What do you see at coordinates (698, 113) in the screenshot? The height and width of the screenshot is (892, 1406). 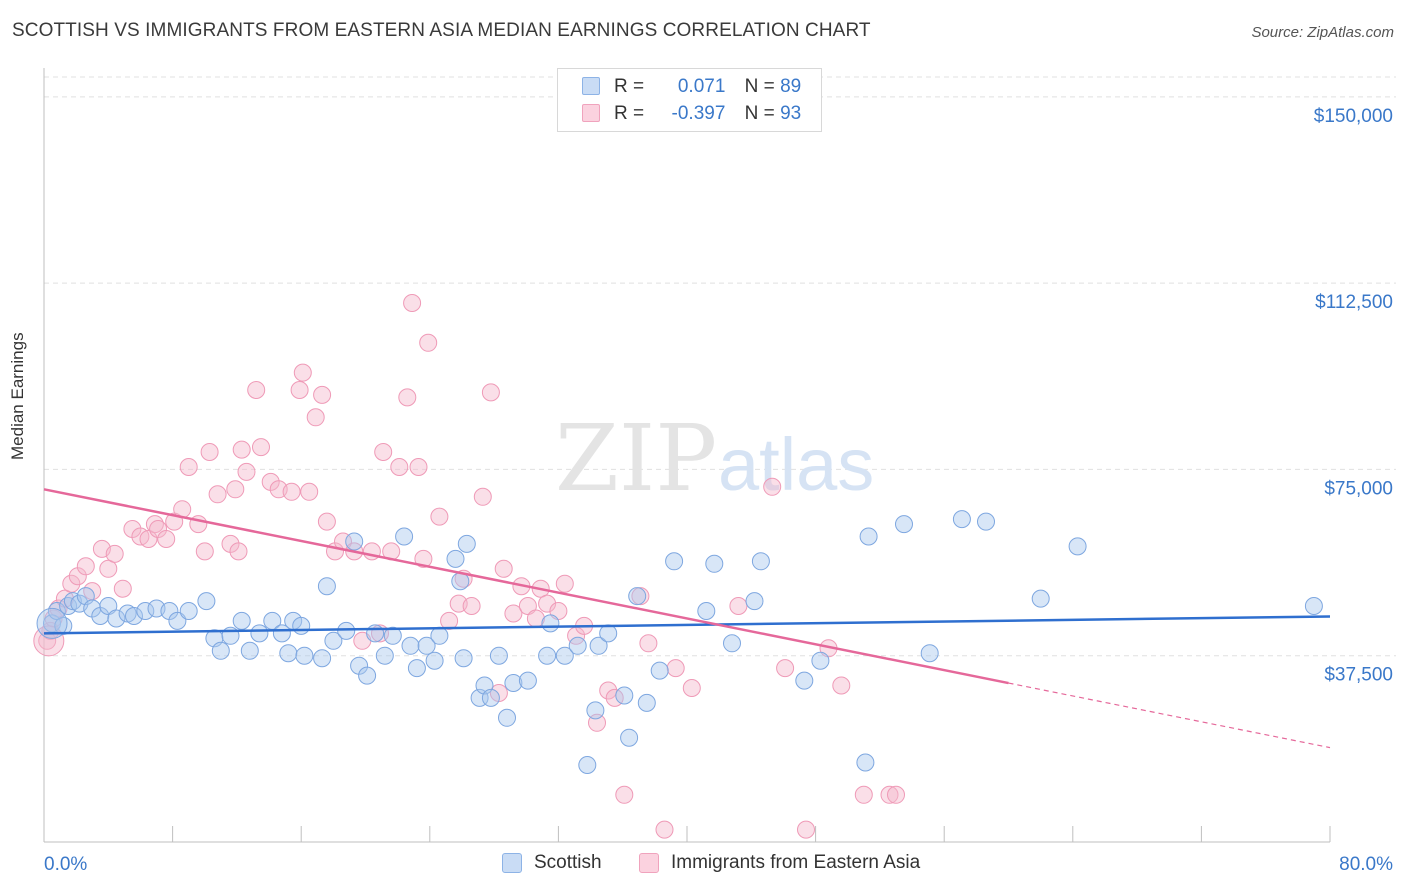 I see `legend-r-value: -0.397` at bounding box center [698, 113].